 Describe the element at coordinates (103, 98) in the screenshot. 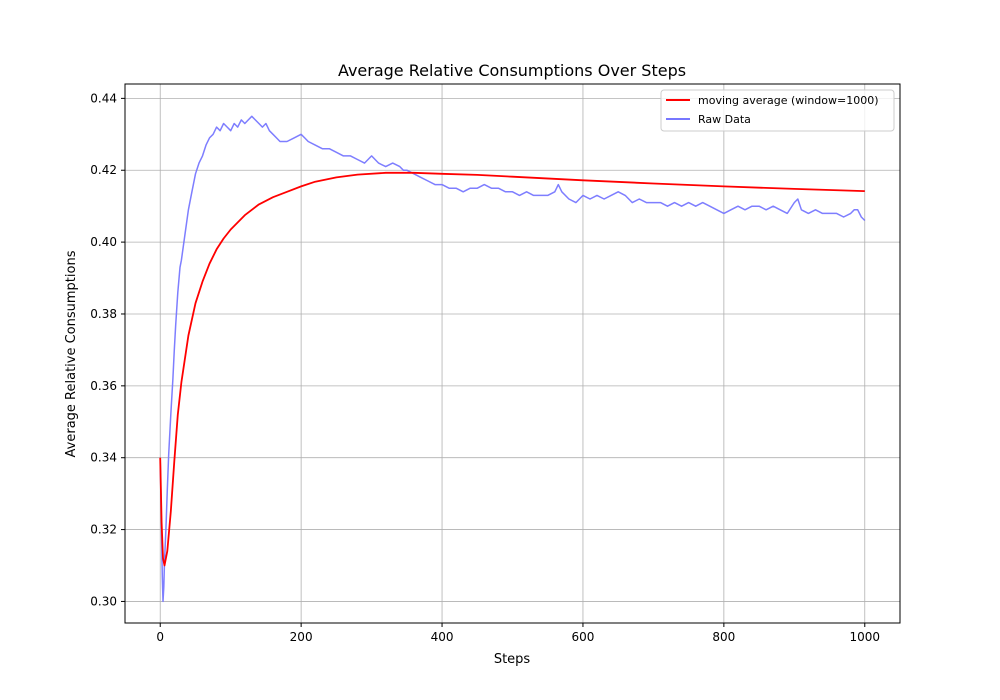

I see `y-tick-label: 0.44` at that location.